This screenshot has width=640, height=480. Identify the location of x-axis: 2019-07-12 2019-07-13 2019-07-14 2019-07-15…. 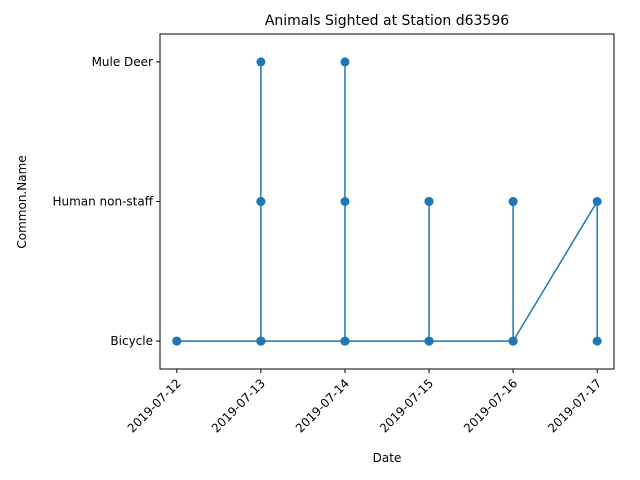
(364, 402).